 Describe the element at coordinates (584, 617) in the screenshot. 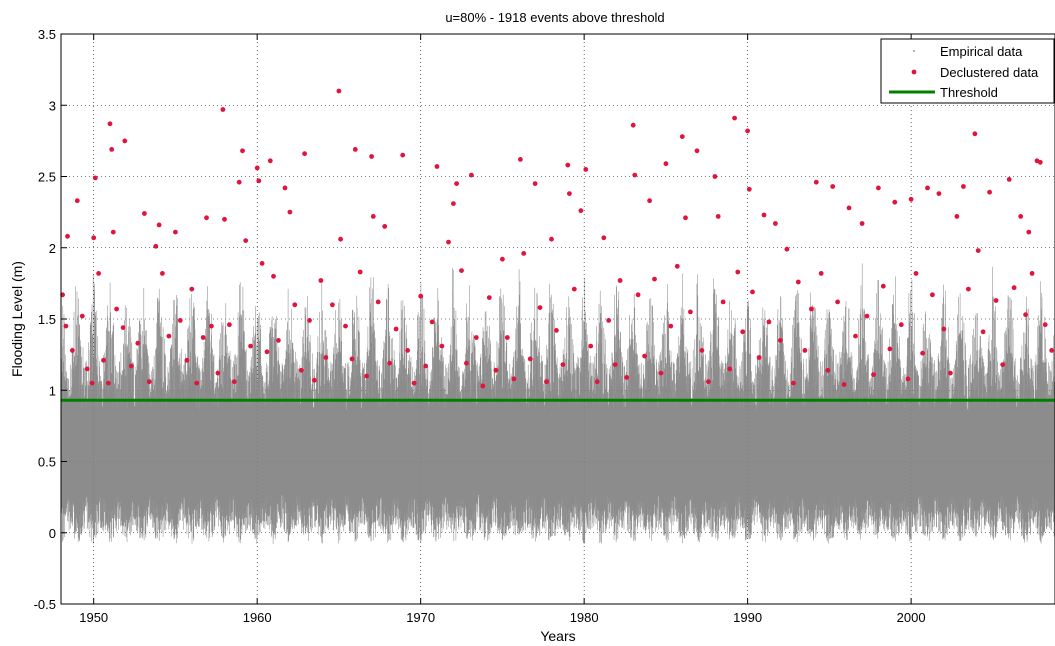

I see `x-tick-label: 1980` at that location.